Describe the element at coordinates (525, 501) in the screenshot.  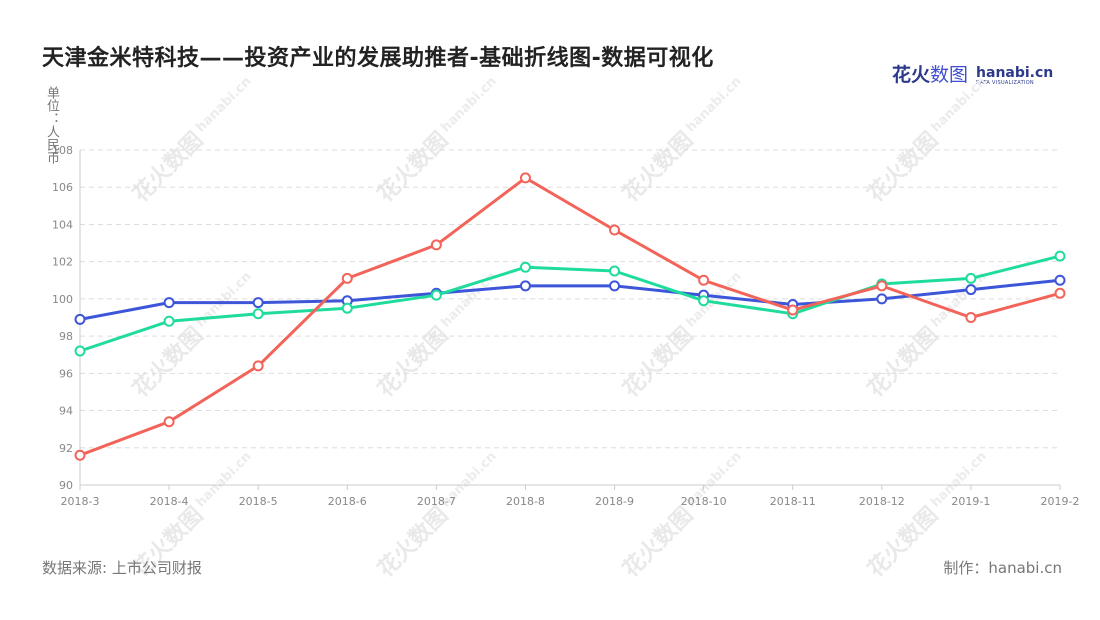
I see `x-tick-label: 2018-8` at that location.